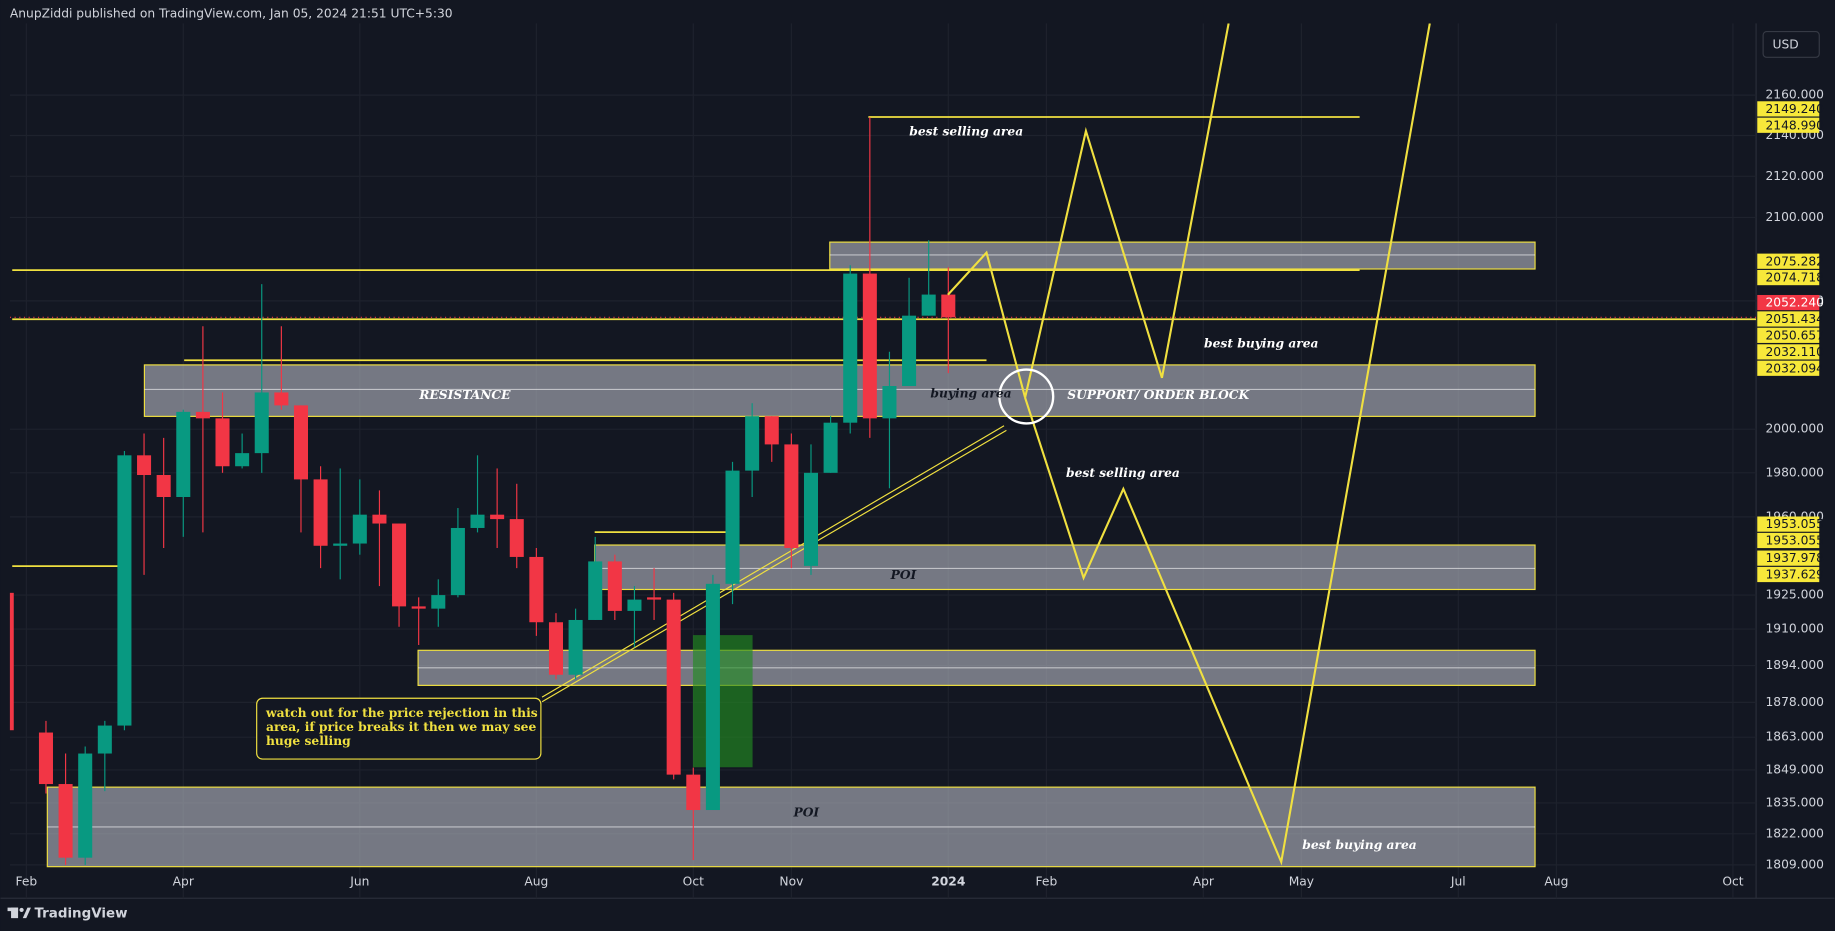 This screenshot has width=1835, height=931. Describe the element at coordinates (401, 726) in the screenshot. I see `callout-text: area, if price breaks it then we may see` at that location.